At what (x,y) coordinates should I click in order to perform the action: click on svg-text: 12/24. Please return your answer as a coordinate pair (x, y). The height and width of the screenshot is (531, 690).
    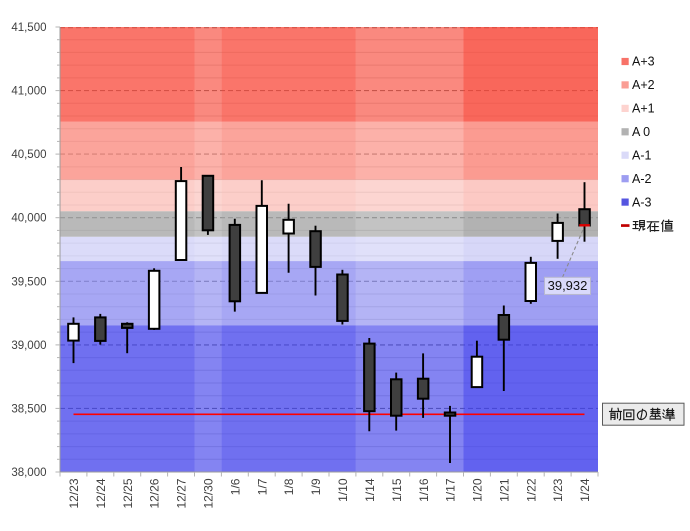
    Looking at the image, I should click on (101, 493).